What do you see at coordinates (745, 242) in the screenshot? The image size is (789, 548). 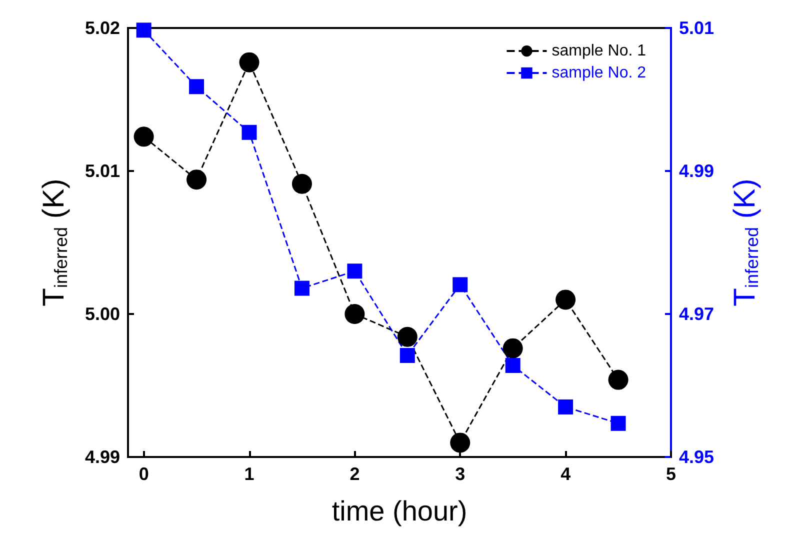 I see `y2-axis-title: Tinferred (K)` at bounding box center [745, 242].